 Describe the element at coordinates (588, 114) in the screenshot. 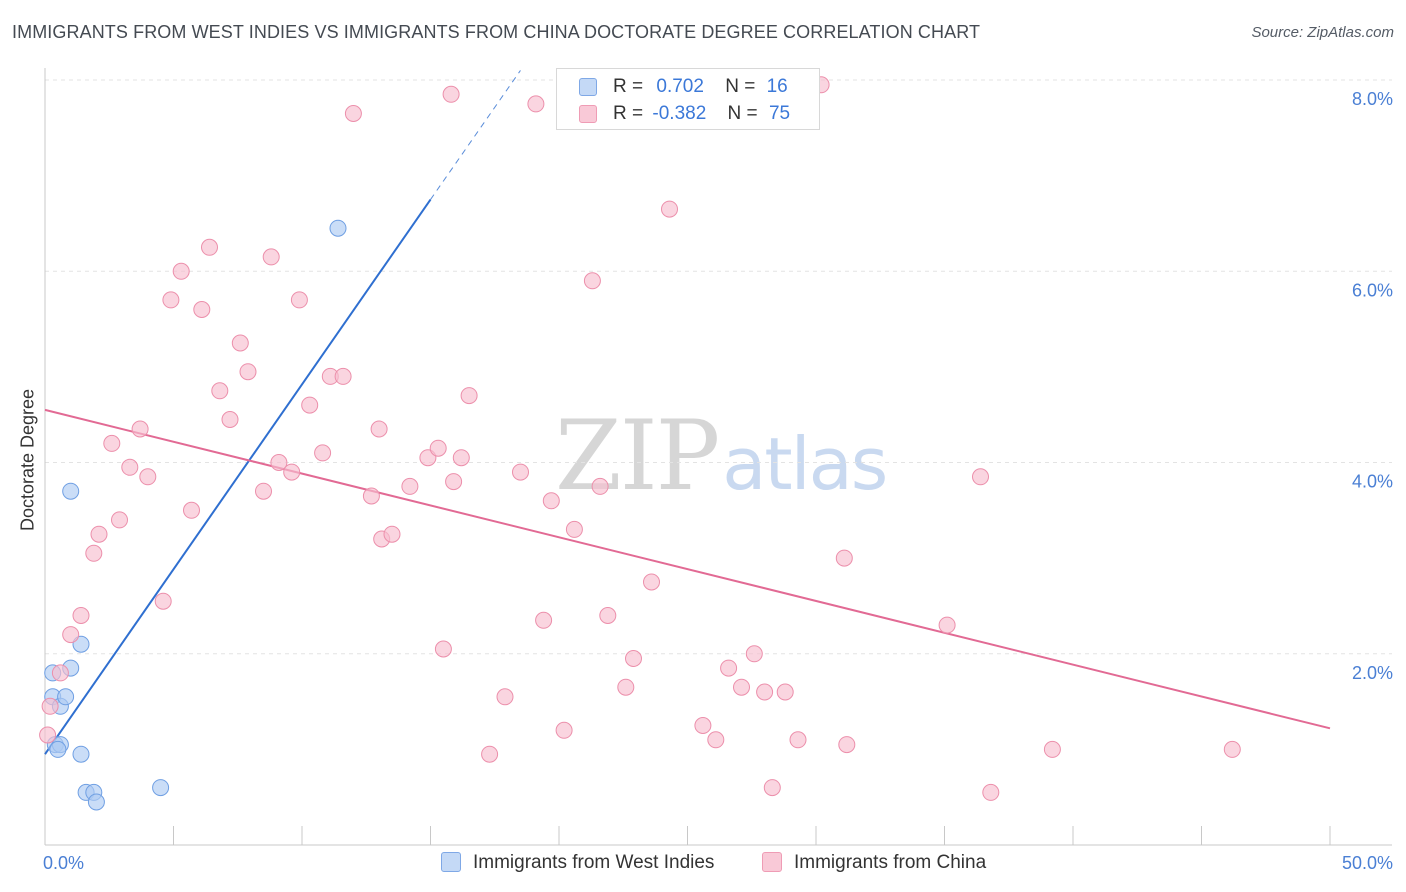

I see `legend-swatch-pink` at that location.